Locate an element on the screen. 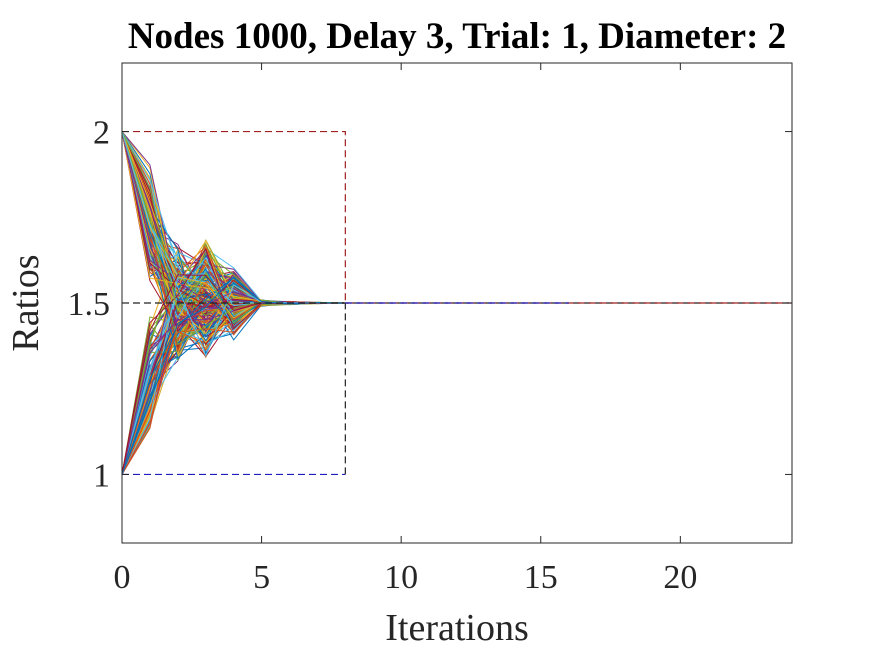 Image resolution: width=875 pixels, height=661 pixels. x-tick-label: 20 is located at coordinates (680, 577).